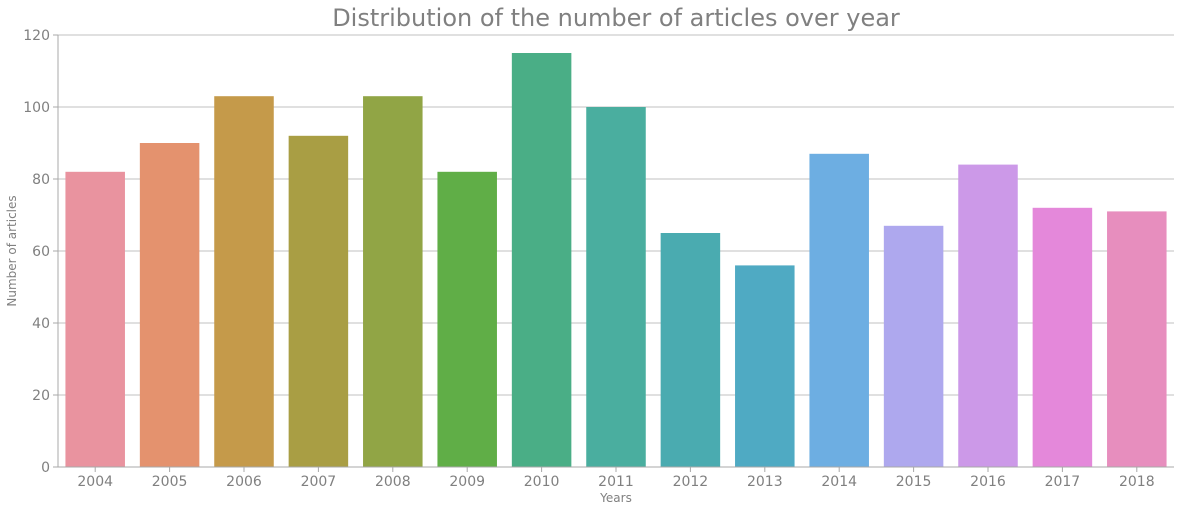 The height and width of the screenshot is (512, 1184). What do you see at coordinates (393, 482) in the screenshot?
I see `x-tick-label-2008: 2008` at bounding box center [393, 482].